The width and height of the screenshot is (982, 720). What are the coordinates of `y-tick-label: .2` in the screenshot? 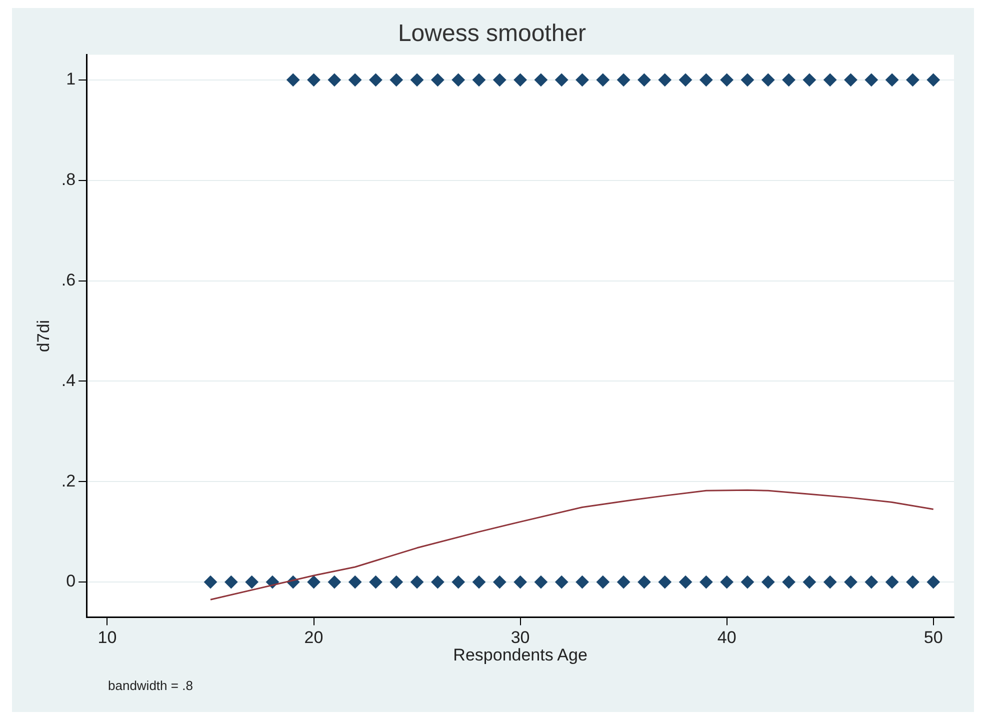 It's located at (68, 480).